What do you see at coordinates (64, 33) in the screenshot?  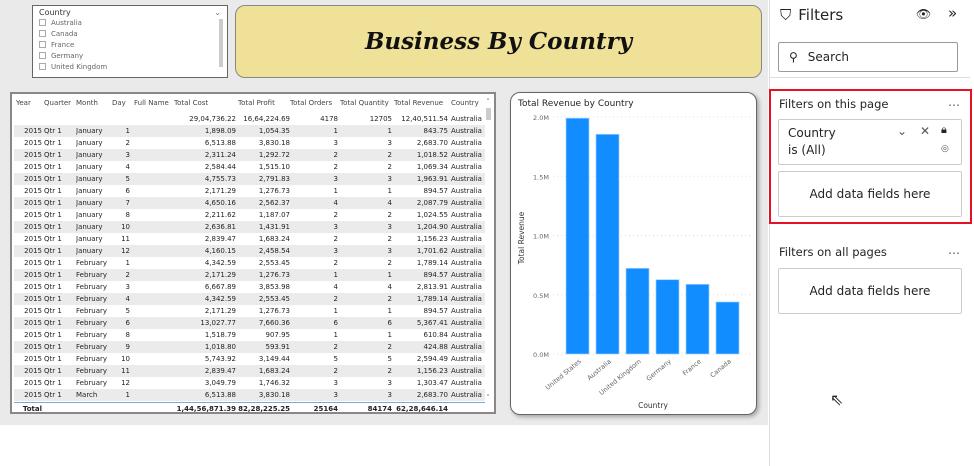 I see `slicer-item-label: Canada` at bounding box center [64, 33].